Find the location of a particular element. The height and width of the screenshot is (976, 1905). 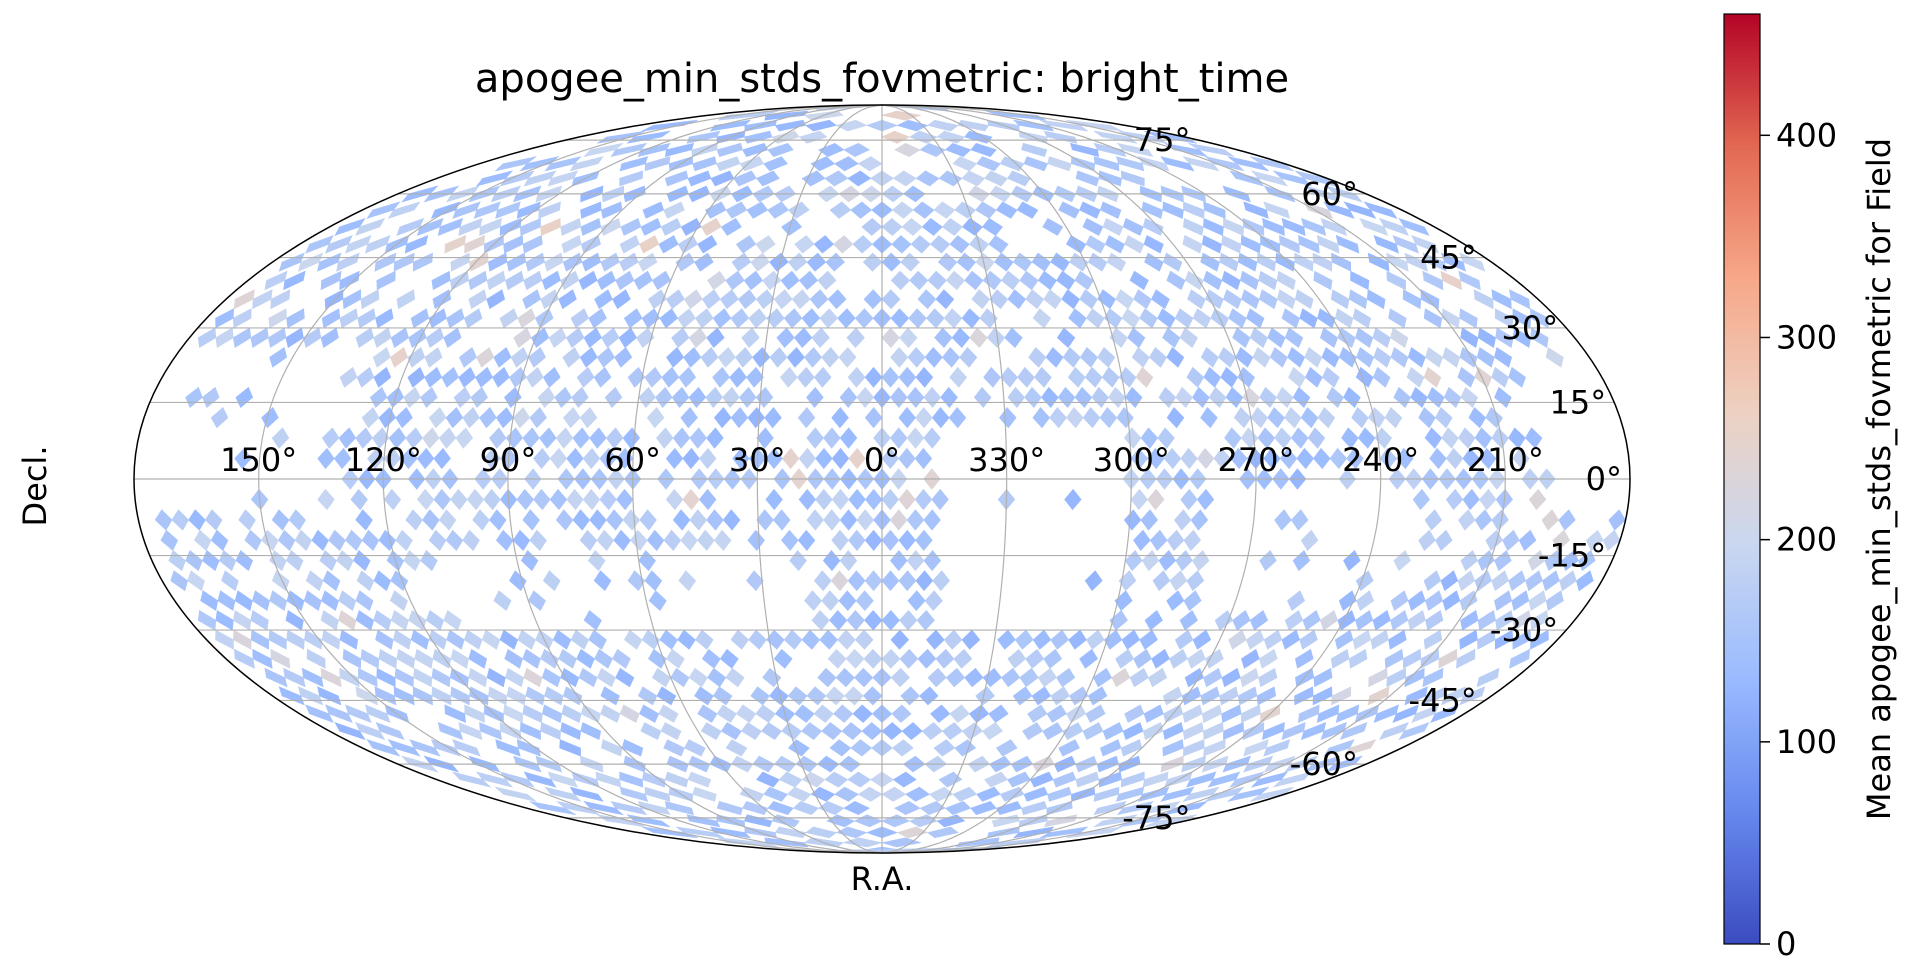

dec-tick-label: 60° is located at coordinates (1329, 194).